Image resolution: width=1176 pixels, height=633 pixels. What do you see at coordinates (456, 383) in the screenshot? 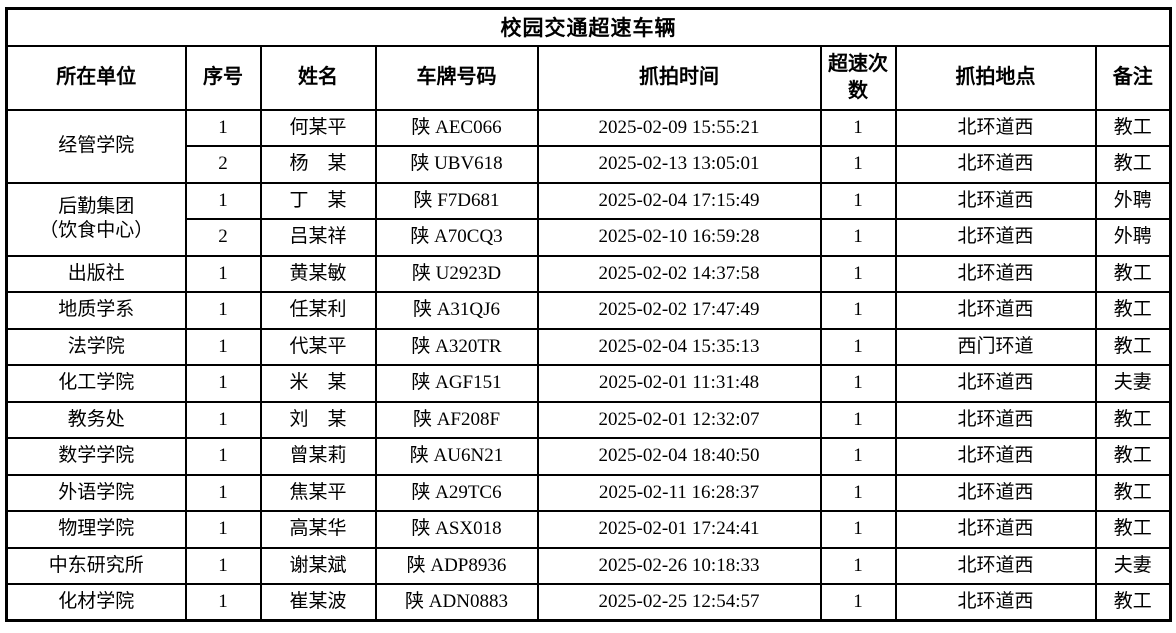
I see `plate-cell: 陕 AGF151` at bounding box center [456, 383].